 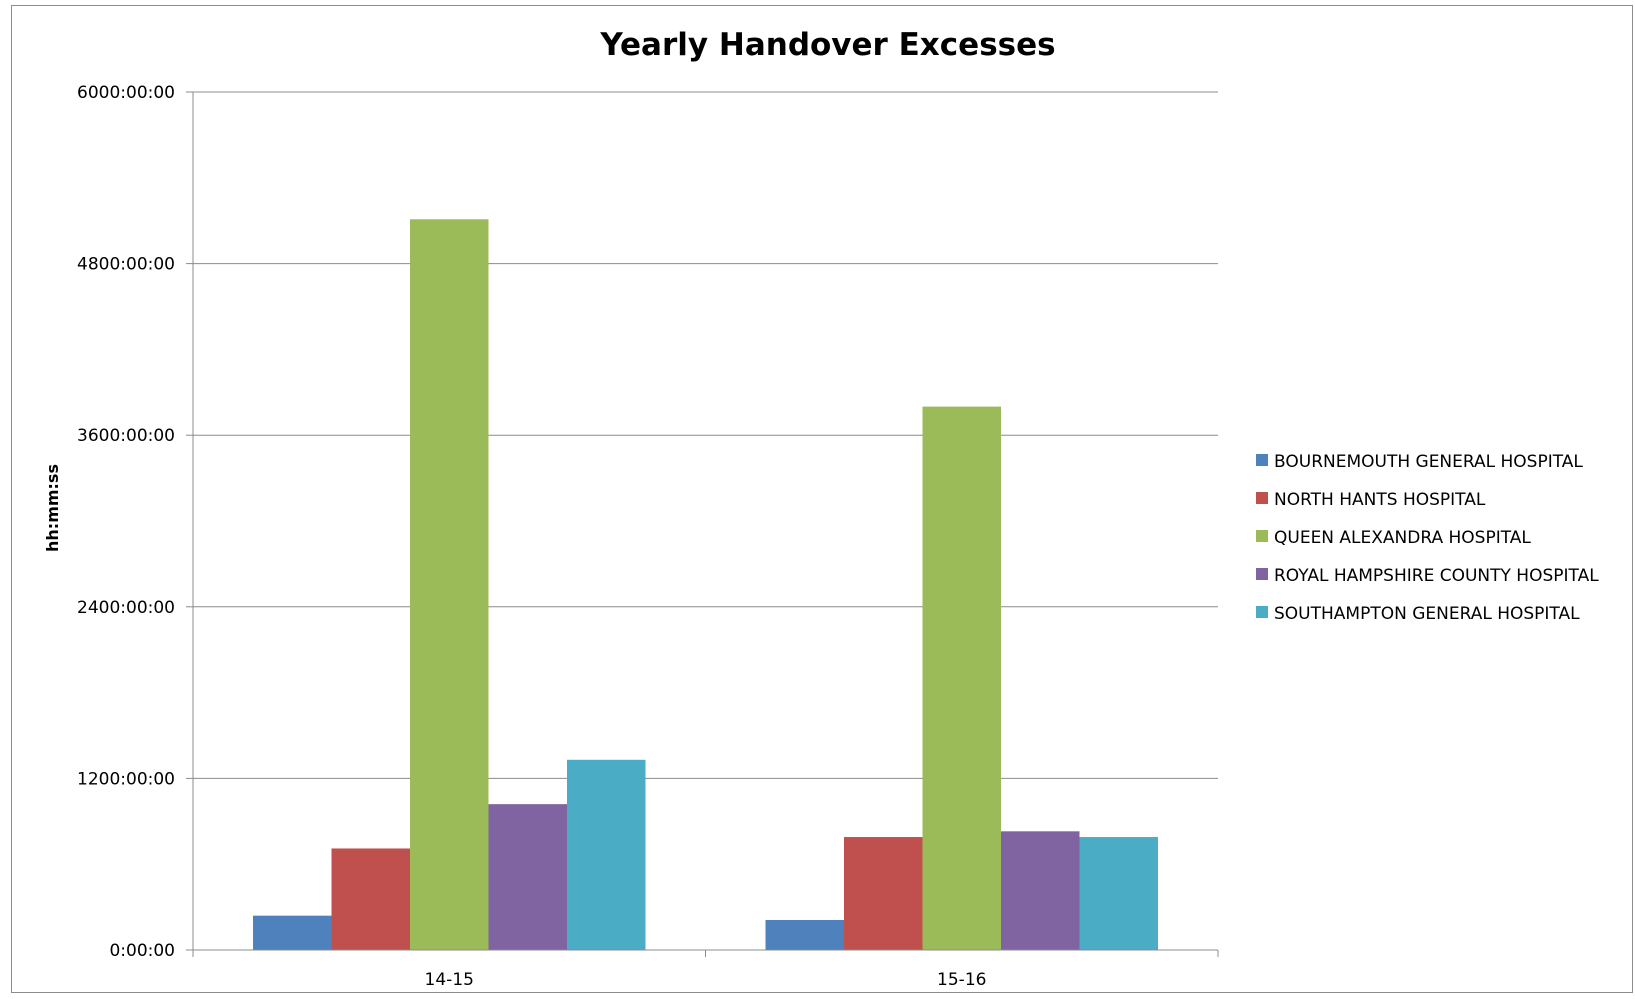 I want to click on legend-item: SOUTHAMPTON GENERAL HOSPITAL, so click(x=1418, y=614).